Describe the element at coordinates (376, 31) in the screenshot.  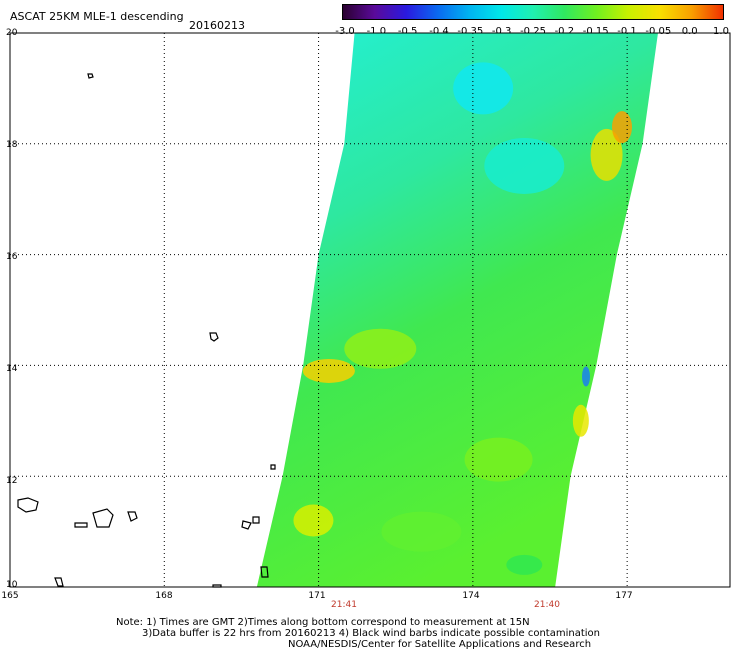
I see `legend-tick-label: -1.0` at that location.